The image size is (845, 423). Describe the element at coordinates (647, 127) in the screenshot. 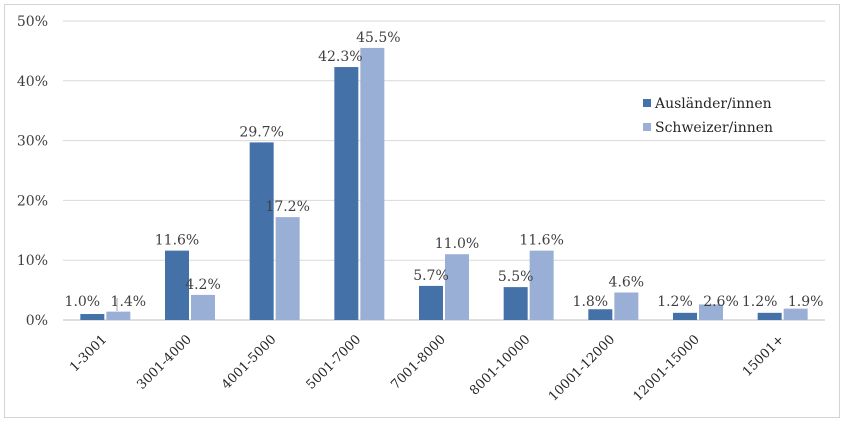

I see `legend-swatch-schweizer` at that location.